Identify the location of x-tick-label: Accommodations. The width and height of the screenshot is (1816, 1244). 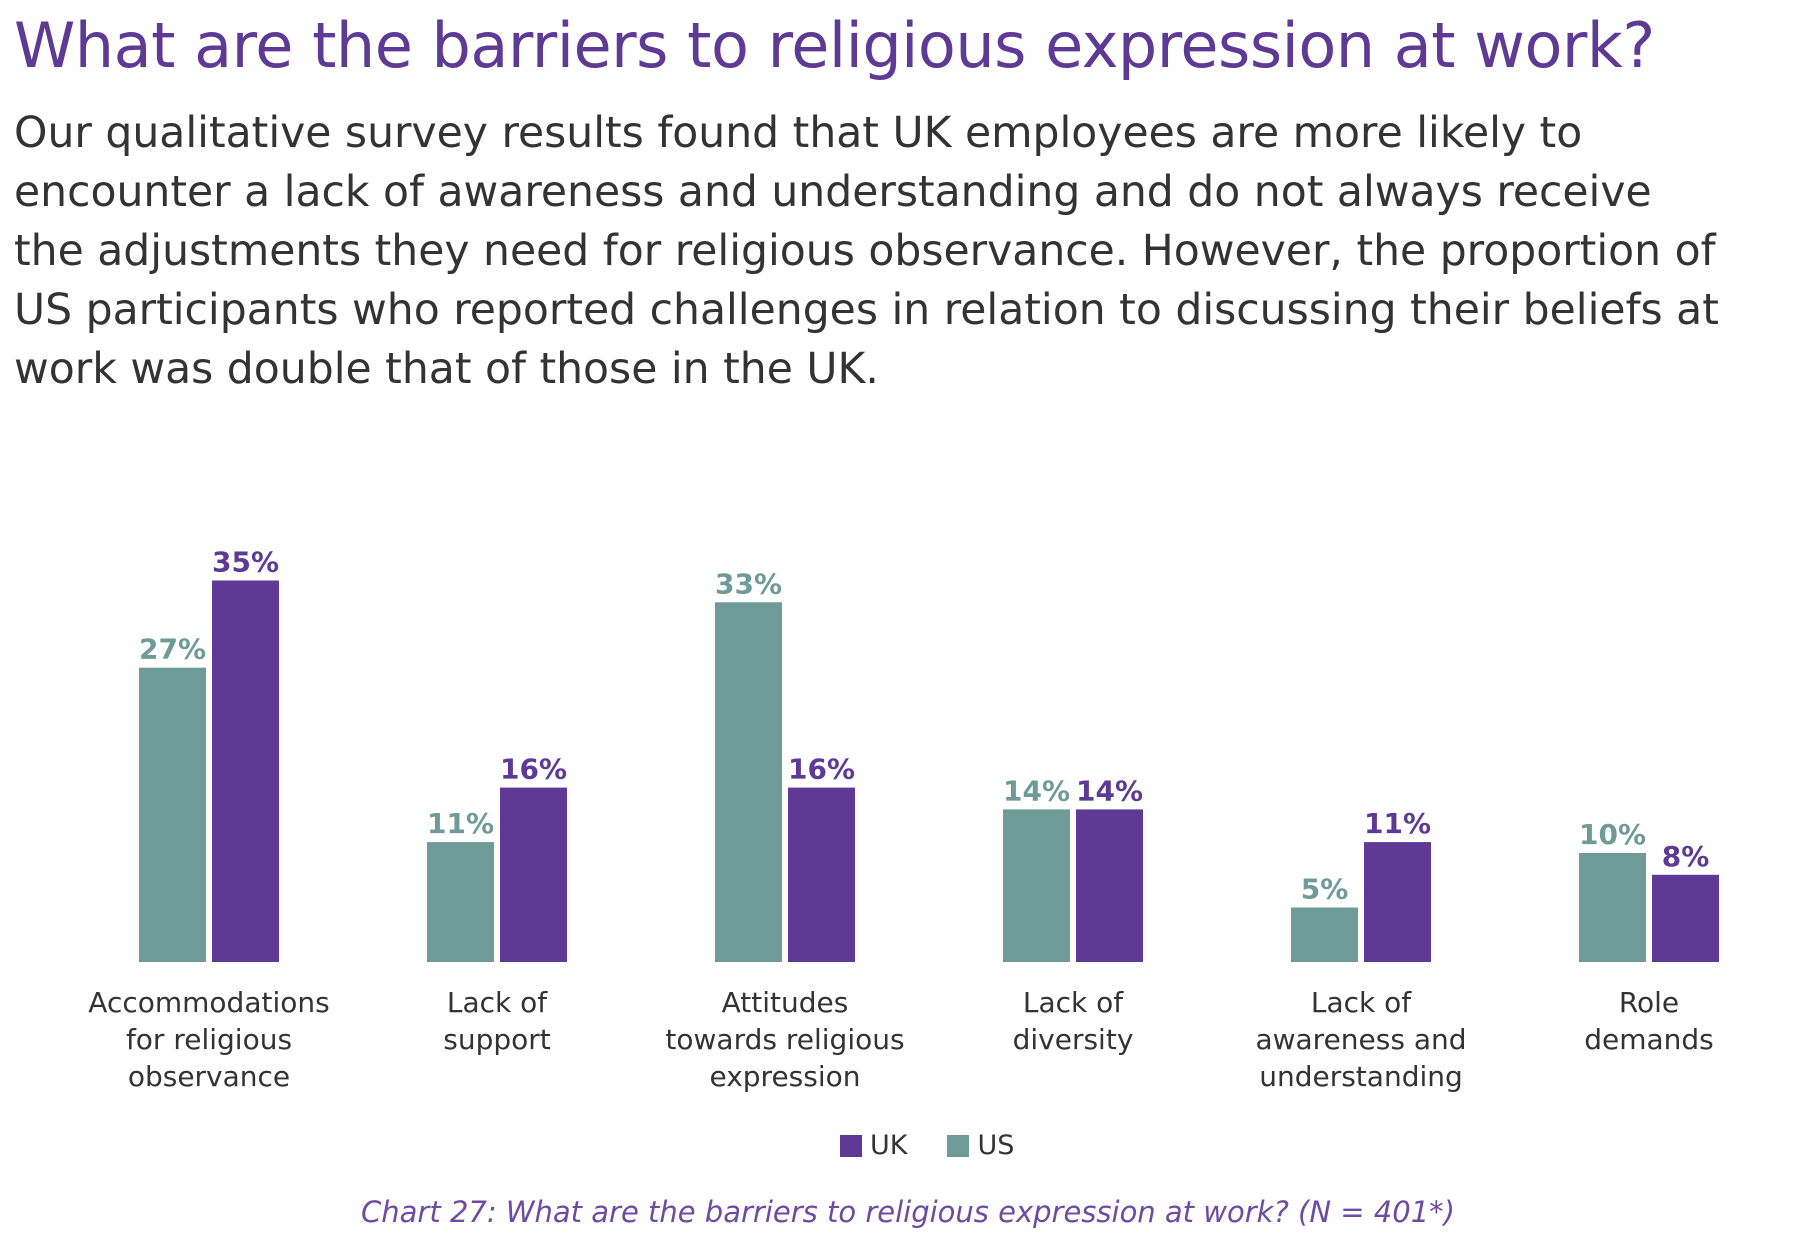
(208, 1002).